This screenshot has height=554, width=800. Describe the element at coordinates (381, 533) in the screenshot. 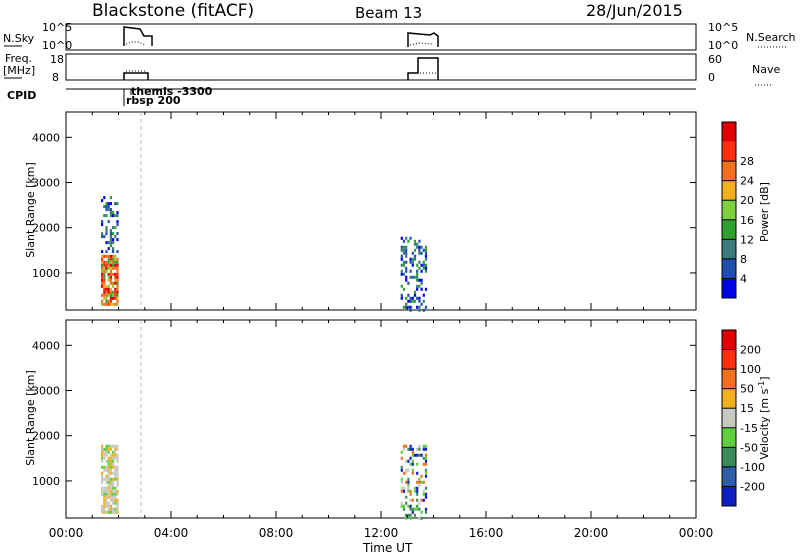

I see `time-axis: 00:00 04:00 08:00 12:00 16:00 20:00 00:00` at that location.